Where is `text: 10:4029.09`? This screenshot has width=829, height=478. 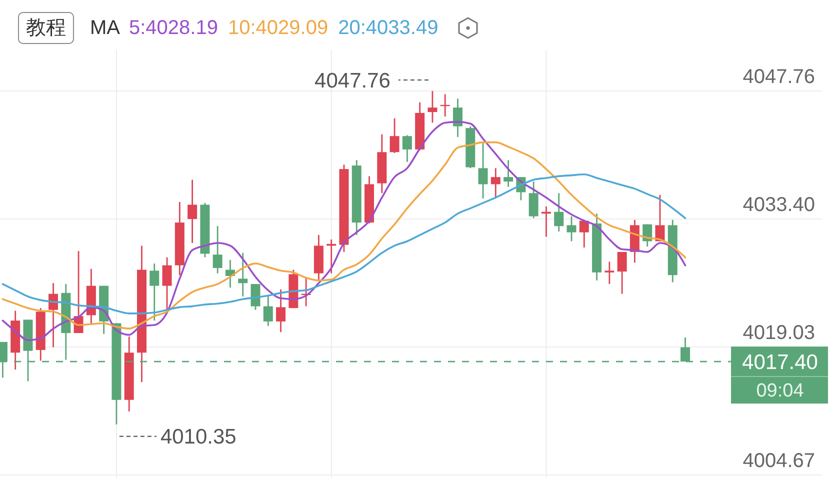 text: 10:4029.09 is located at coordinates (278, 28).